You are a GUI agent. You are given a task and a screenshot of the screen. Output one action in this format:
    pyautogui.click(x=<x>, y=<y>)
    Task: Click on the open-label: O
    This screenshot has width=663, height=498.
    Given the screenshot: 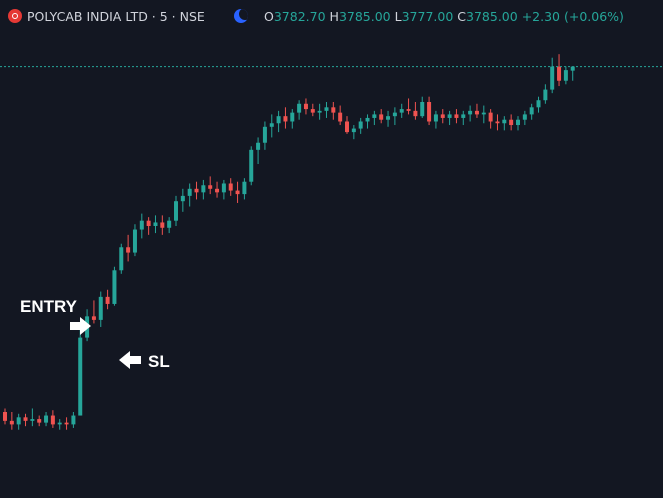 What is the action you would take?
    pyautogui.click(x=269, y=16)
    